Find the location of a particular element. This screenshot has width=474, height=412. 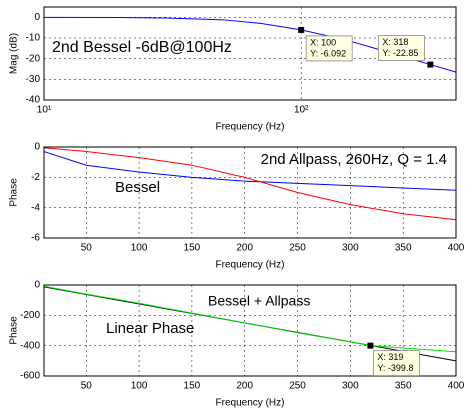

annotation: Bessel is located at coordinates (137, 187).